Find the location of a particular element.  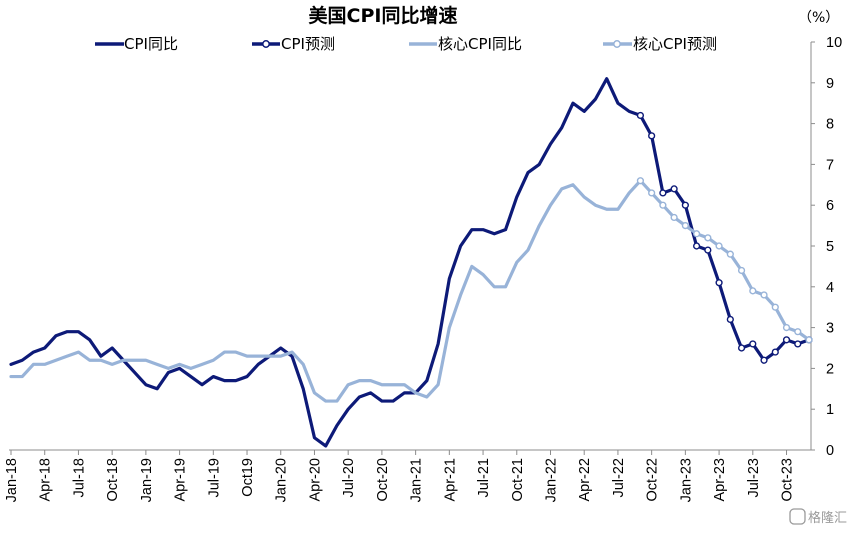

watermark: 格隆汇 is located at coordinates (818, 517).